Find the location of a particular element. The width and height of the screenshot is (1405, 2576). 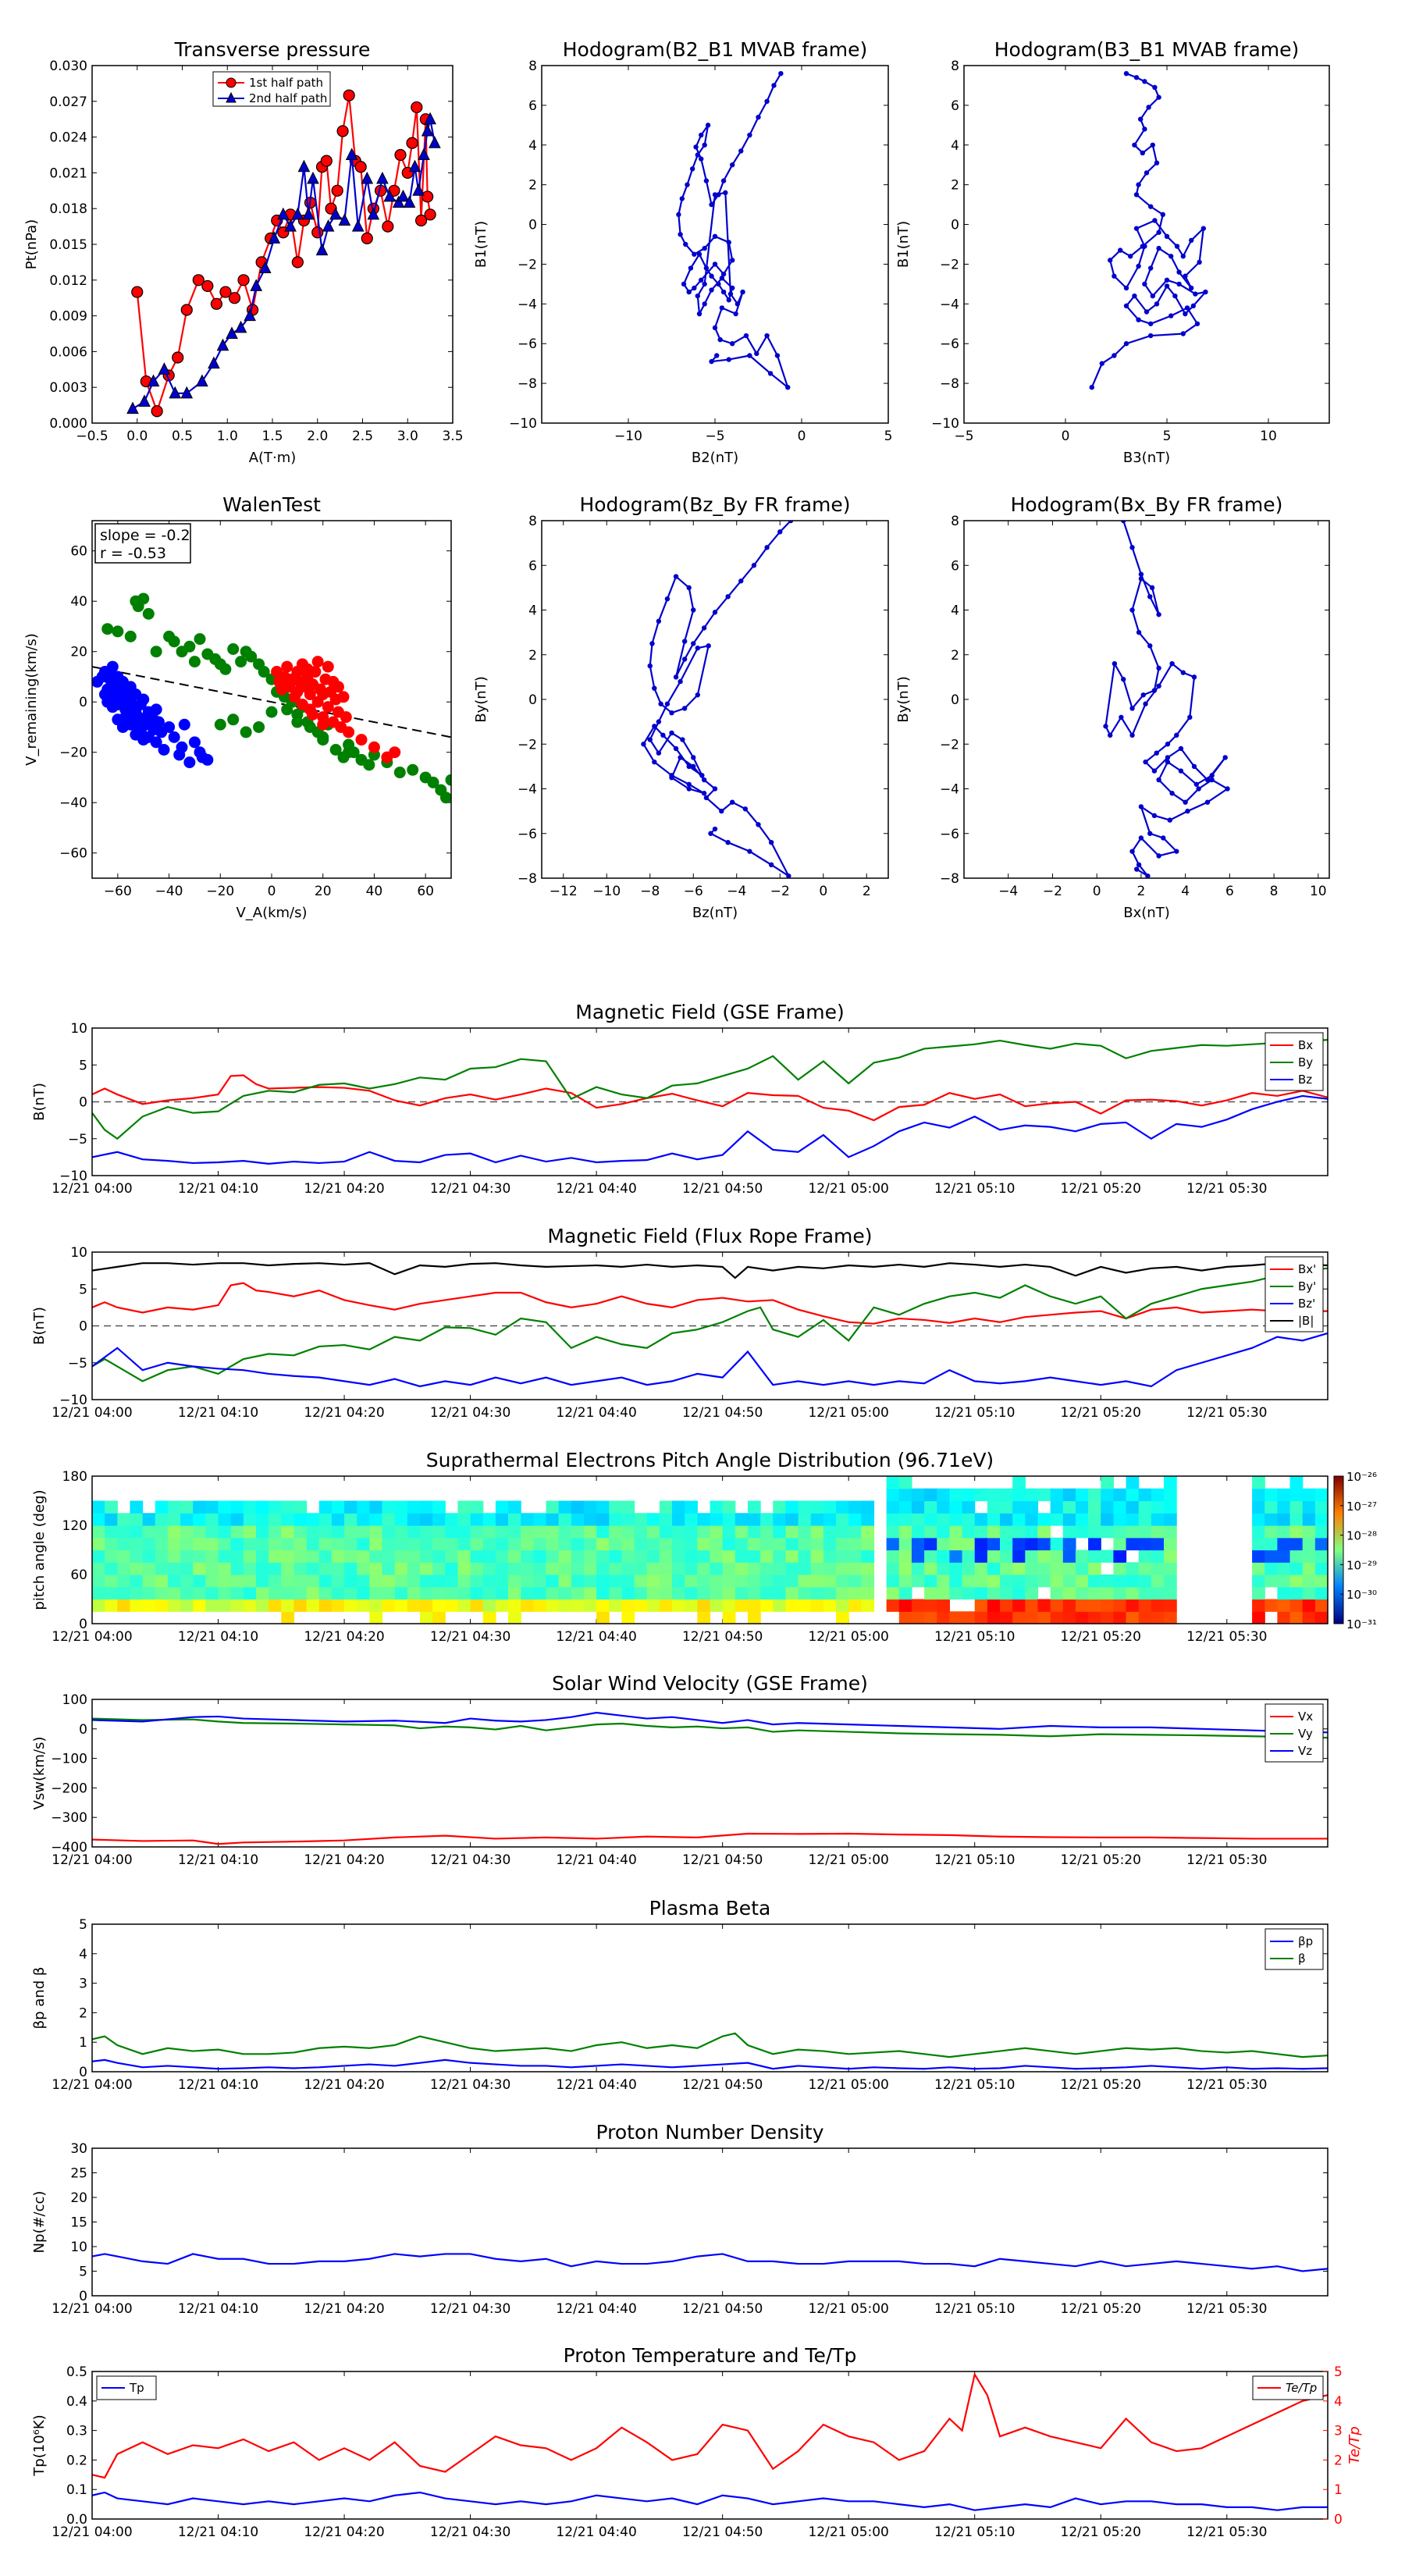

y-tick-label-right: 2 is located at coordinates (1339, 2460).